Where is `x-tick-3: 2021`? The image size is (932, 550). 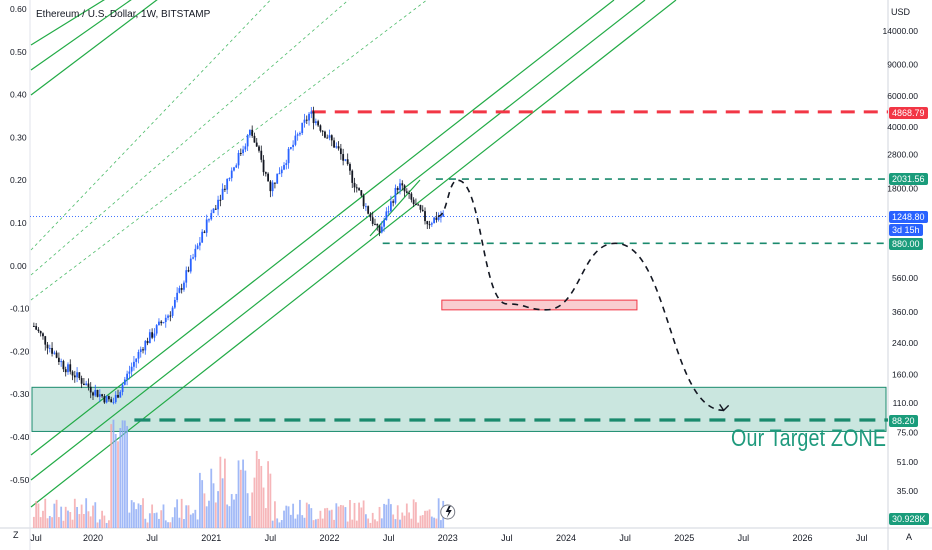 x-tick-3: 2021 is located at coordinates (211, 538).